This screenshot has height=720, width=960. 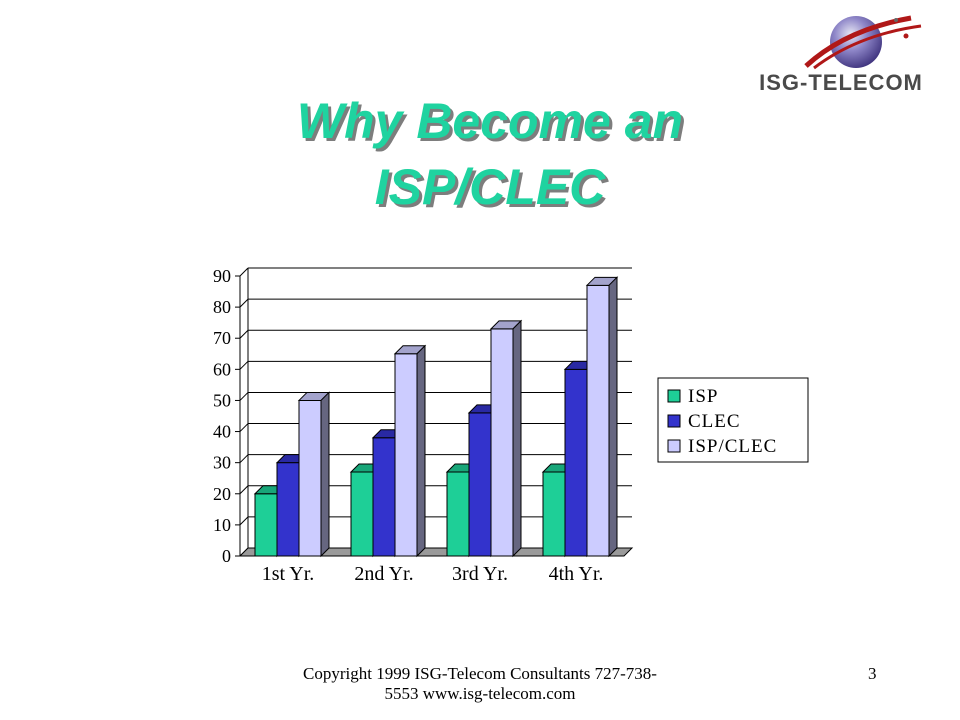 What do you see at coordinates (480, 574) in the screenshot?
I see `x-tick-label: 3rd Yr.` at bounding box center [480, 574].